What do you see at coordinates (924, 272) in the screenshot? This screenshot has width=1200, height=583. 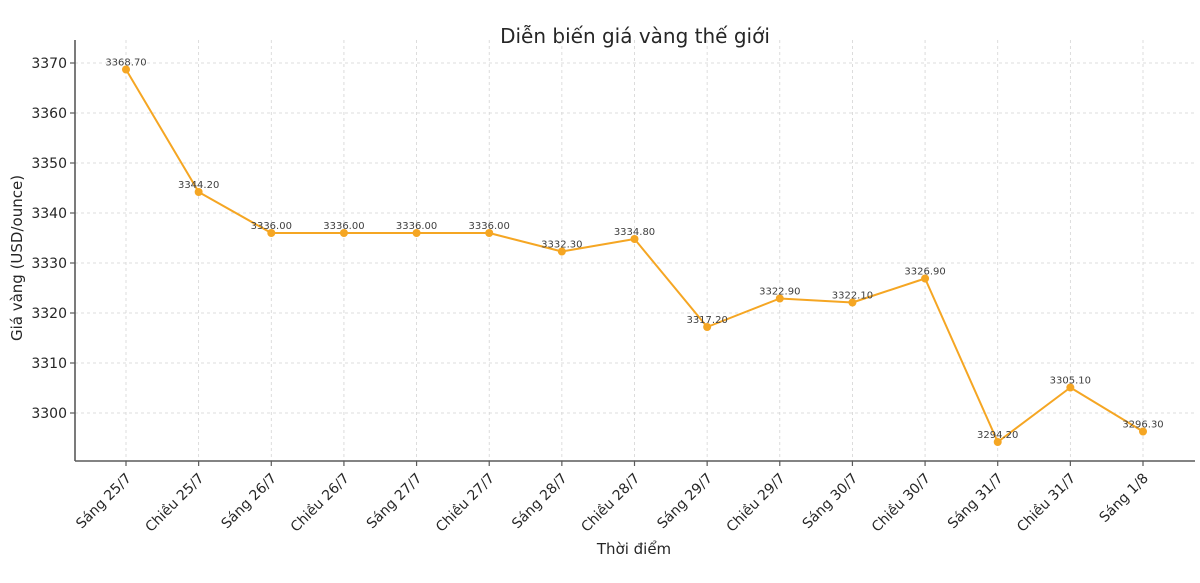 I see `data-point-label: 3326.90` at bounding box center [924, 272].